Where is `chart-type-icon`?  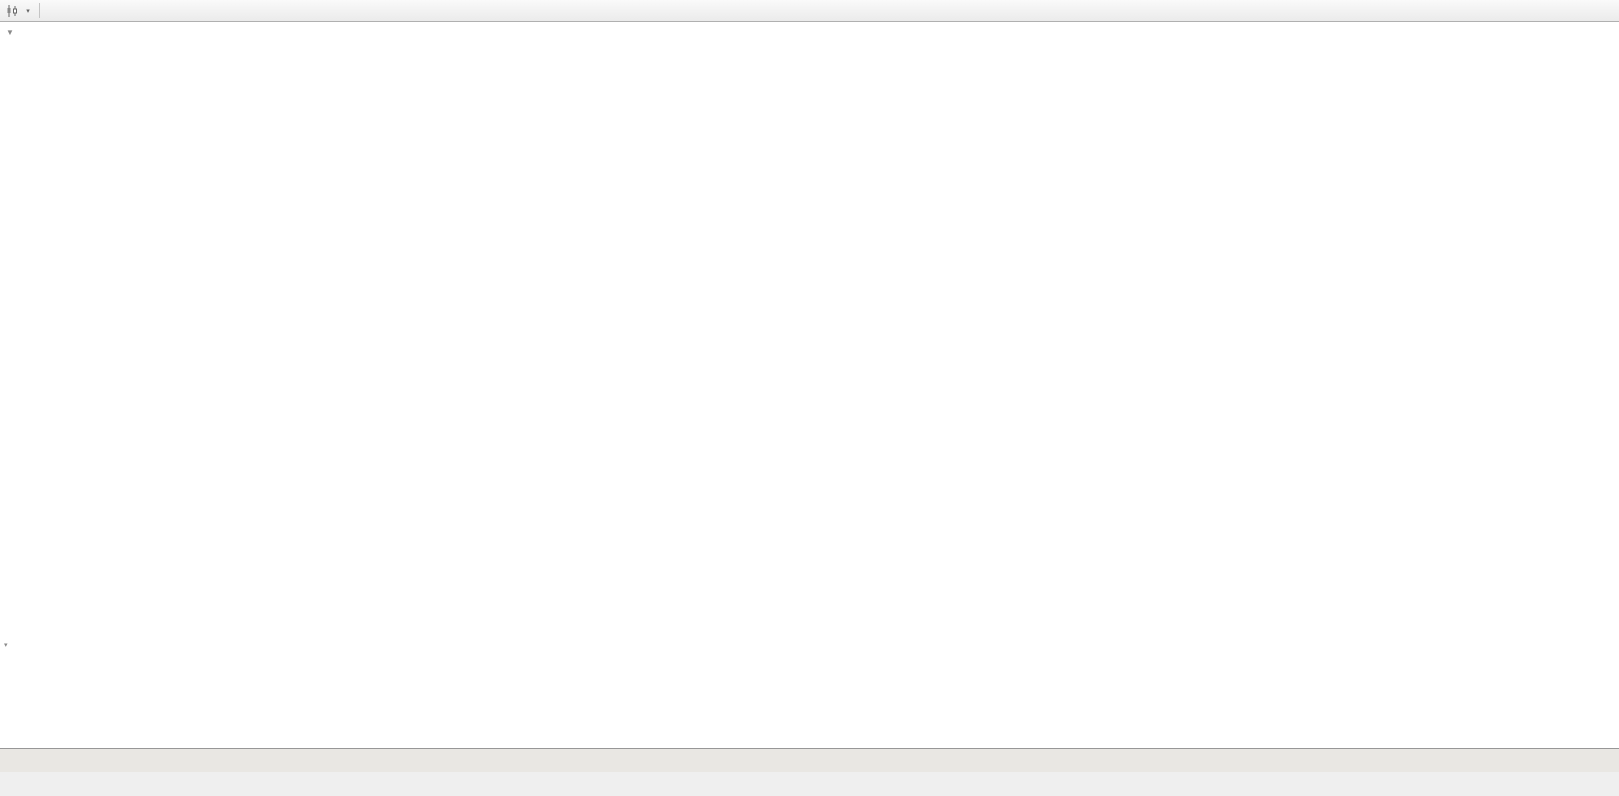 chart-type-icon is located at coordinates (13, 11).